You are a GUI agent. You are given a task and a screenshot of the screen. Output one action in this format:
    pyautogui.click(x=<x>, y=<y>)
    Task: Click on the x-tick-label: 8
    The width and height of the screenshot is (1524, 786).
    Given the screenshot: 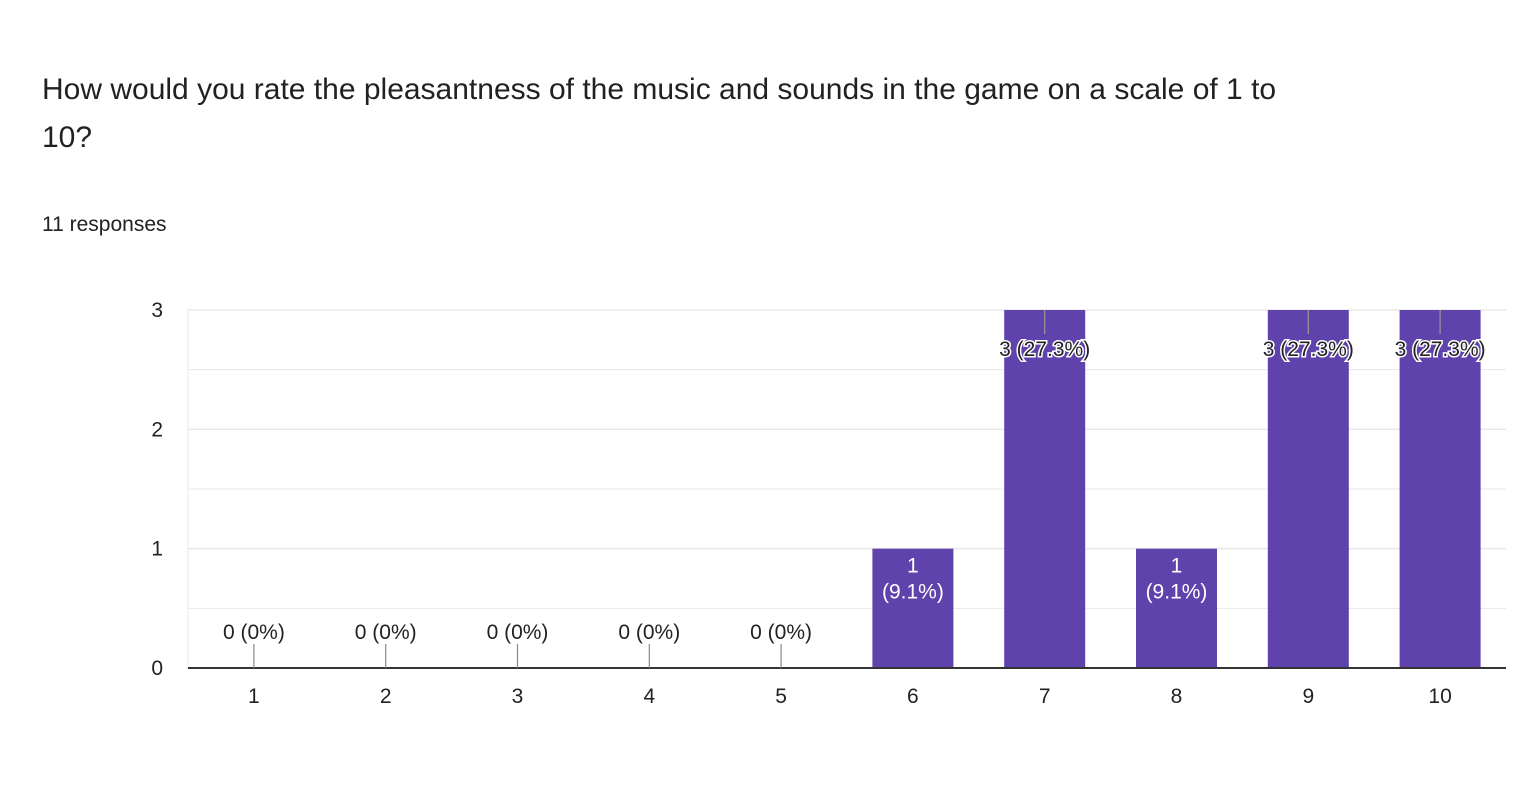 What is the action you would take?
    pyautogui.click(x=1177, y=696)
    